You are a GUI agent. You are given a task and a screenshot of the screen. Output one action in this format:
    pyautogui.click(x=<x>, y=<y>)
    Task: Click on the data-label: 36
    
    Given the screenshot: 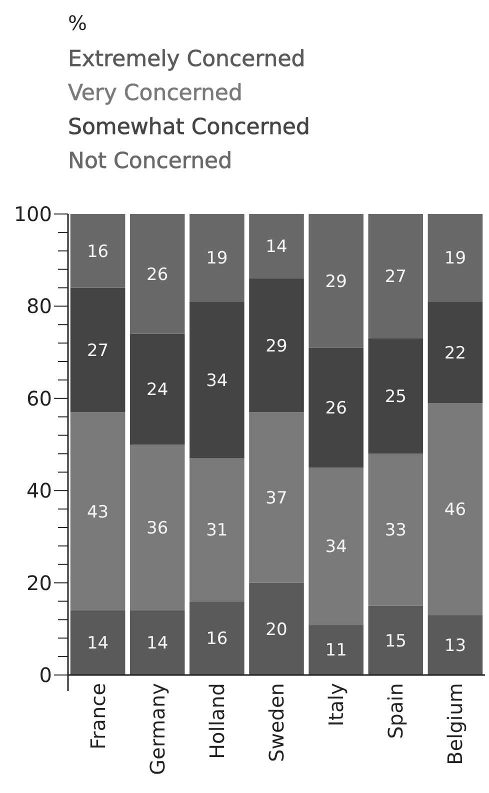 What is the action you would take?
    pyautogui.click(x=157, y=528)
    